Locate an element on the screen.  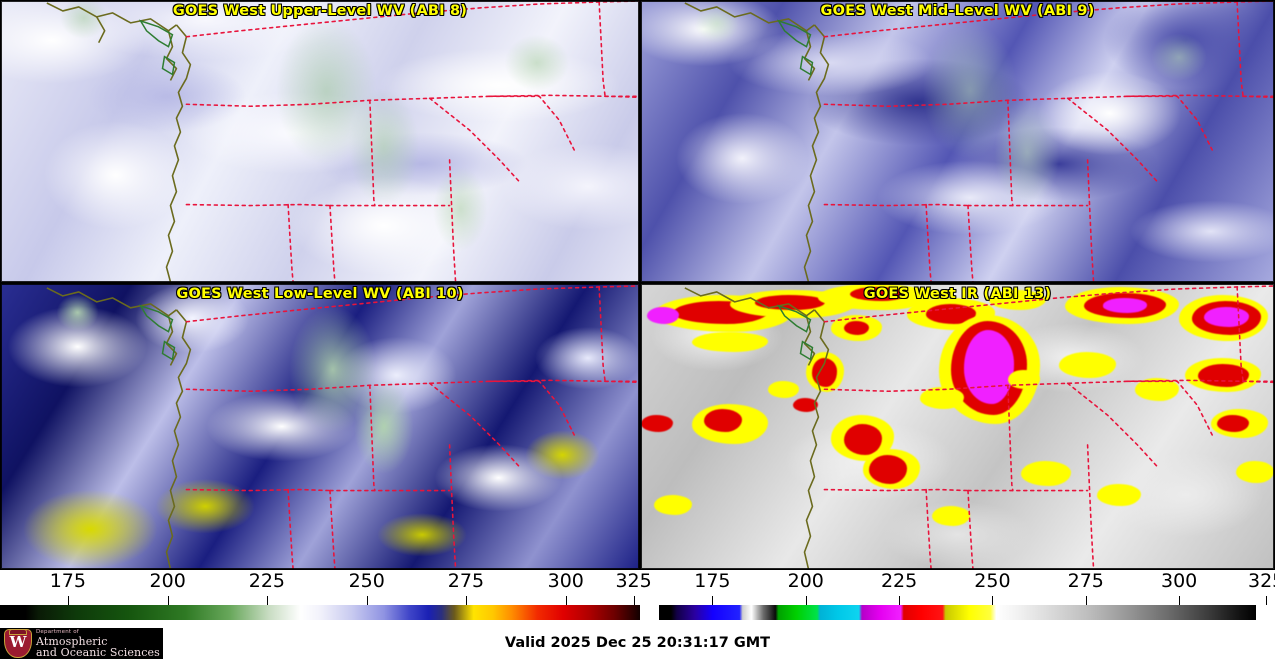
wv-colorbar: 175 200 225 250 275 300 325 is located at coordinates (326, 599).